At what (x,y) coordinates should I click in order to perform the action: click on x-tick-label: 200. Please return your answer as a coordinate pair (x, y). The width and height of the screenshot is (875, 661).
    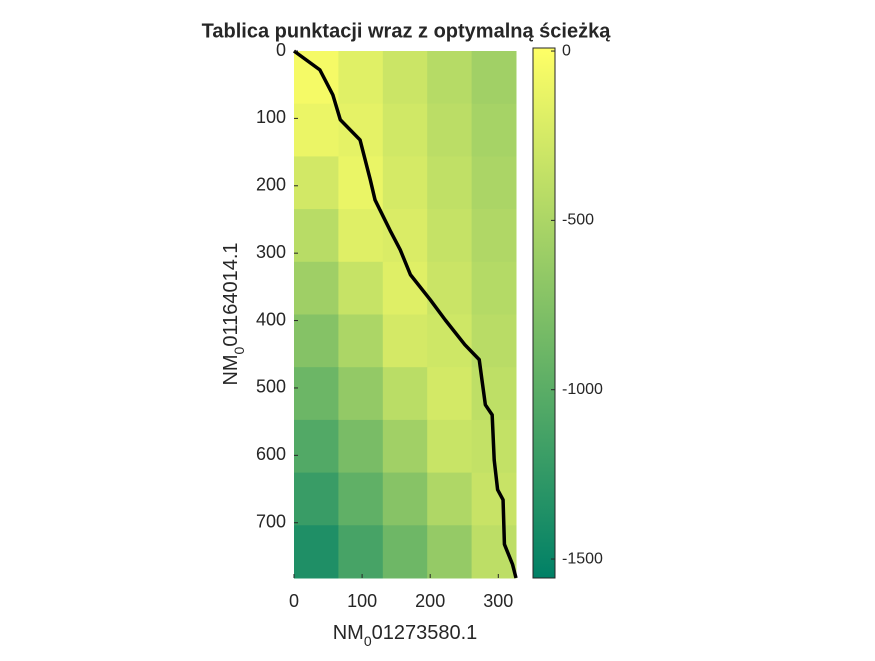
    Looking at the image, I should click on (430, 601).